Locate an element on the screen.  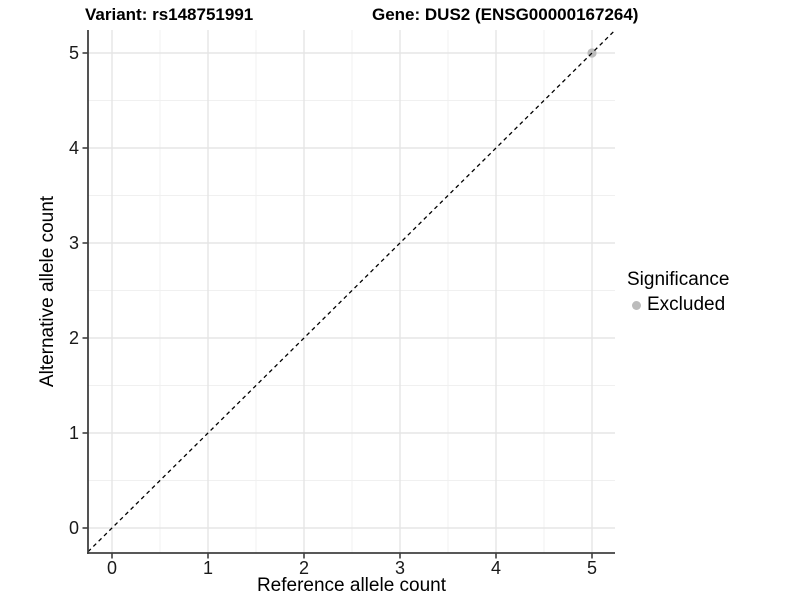
y-tick-label: 2 is located at coordinates (74, 338).